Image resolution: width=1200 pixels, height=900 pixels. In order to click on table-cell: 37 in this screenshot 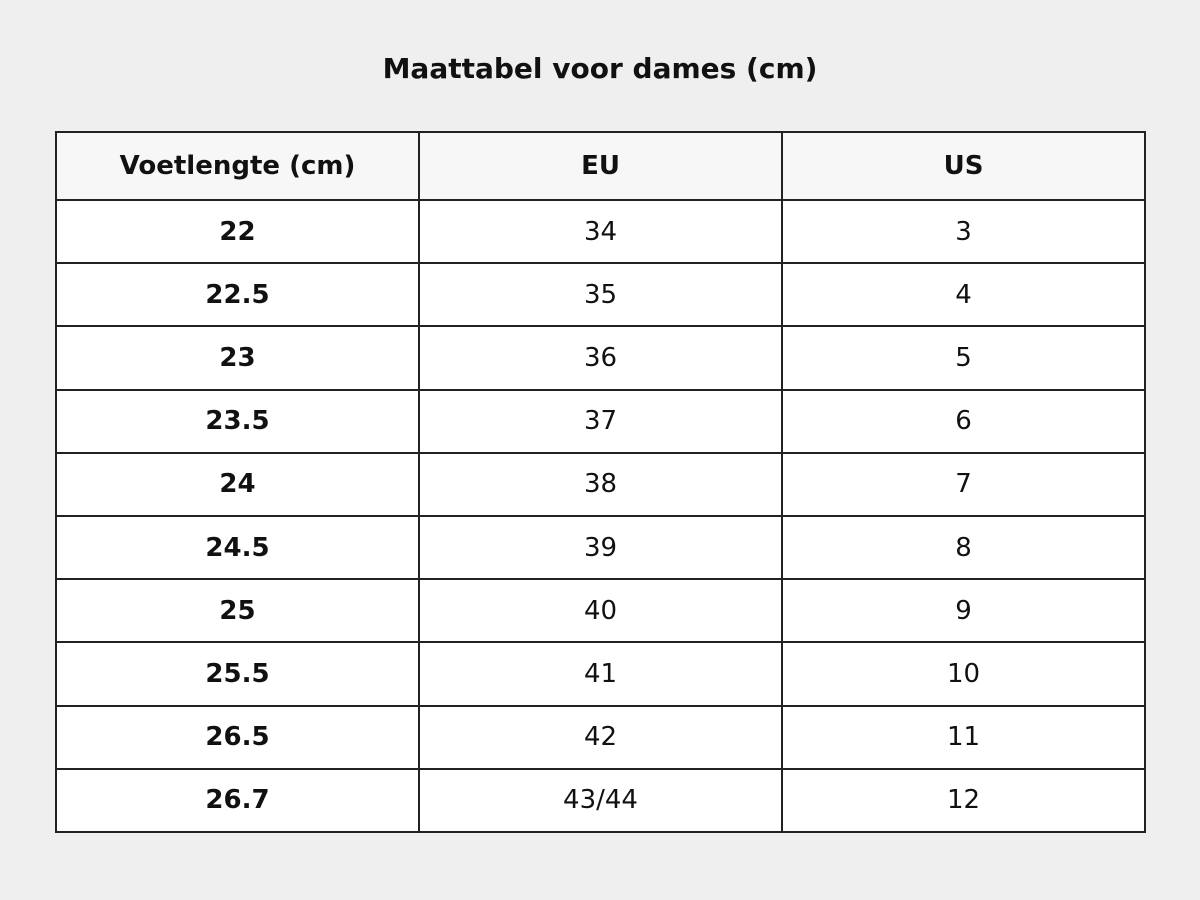, I will do `click(600, 421)`.